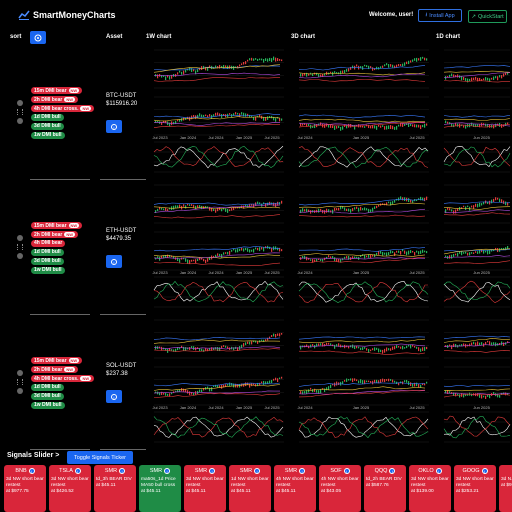 This screenshot has width=512, height=512. Describe the element at coordinates (121, 96) in the screenshot. I see `asset-symbol: BTC-USDT` at that location.